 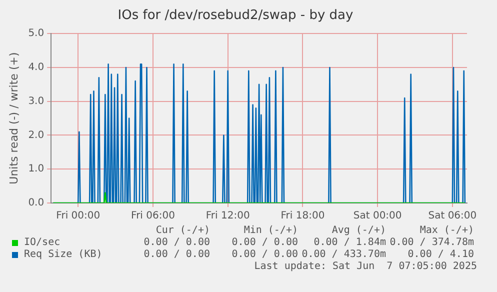 What do you see at coordinates (236, 16) in the screenshot?
I see `chart-title: IOs for /dev/rosebud2/swap - by day` at bounding box center [236, 16].